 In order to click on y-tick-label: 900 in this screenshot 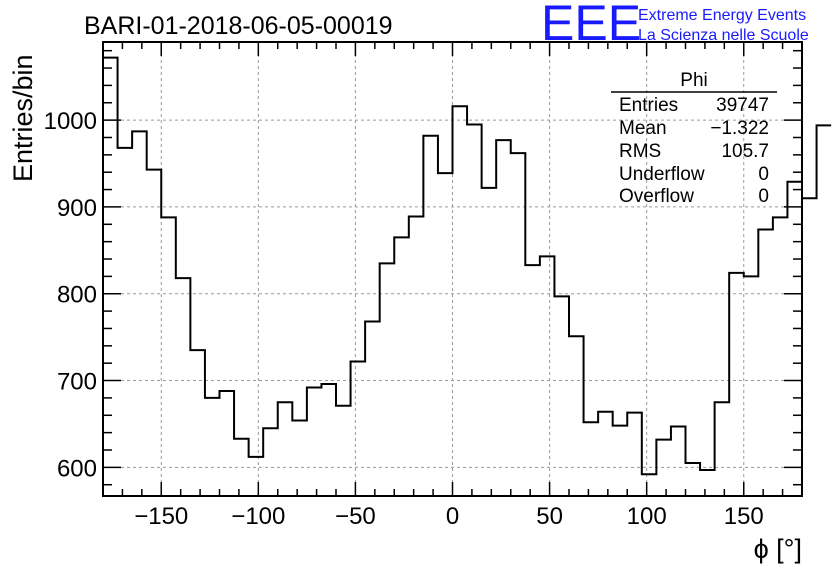, I will do `click(77, 208)`.